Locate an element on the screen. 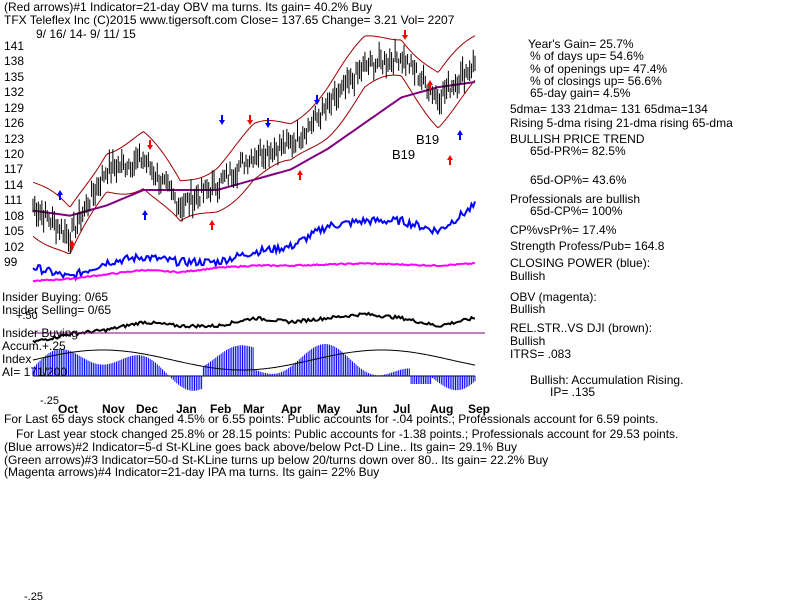  accum-ma-line is located at coordinates (254, 360).